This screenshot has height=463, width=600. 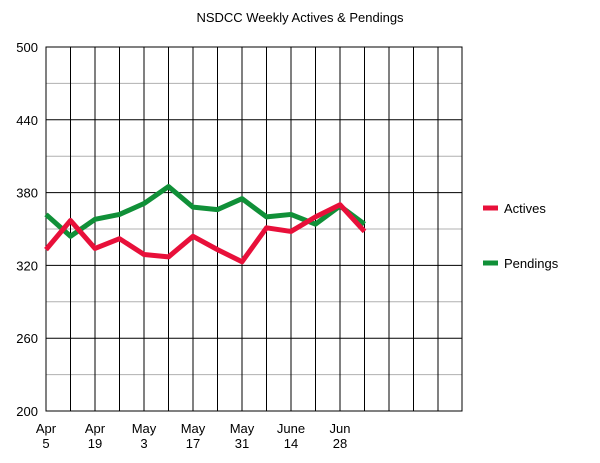 I want to click on y-tick-label: 500, so click(x=27, y=47).